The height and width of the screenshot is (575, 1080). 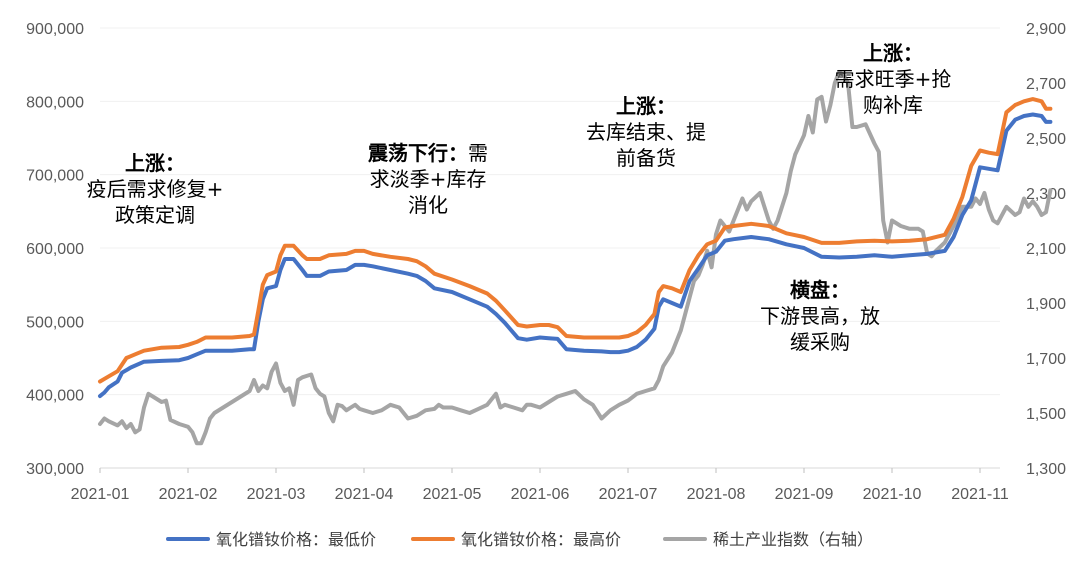 What do you see at coordinates (155, 215) in the screenshot?
I see `annotation-line: 政策定调` at bounding box center [155, 215].